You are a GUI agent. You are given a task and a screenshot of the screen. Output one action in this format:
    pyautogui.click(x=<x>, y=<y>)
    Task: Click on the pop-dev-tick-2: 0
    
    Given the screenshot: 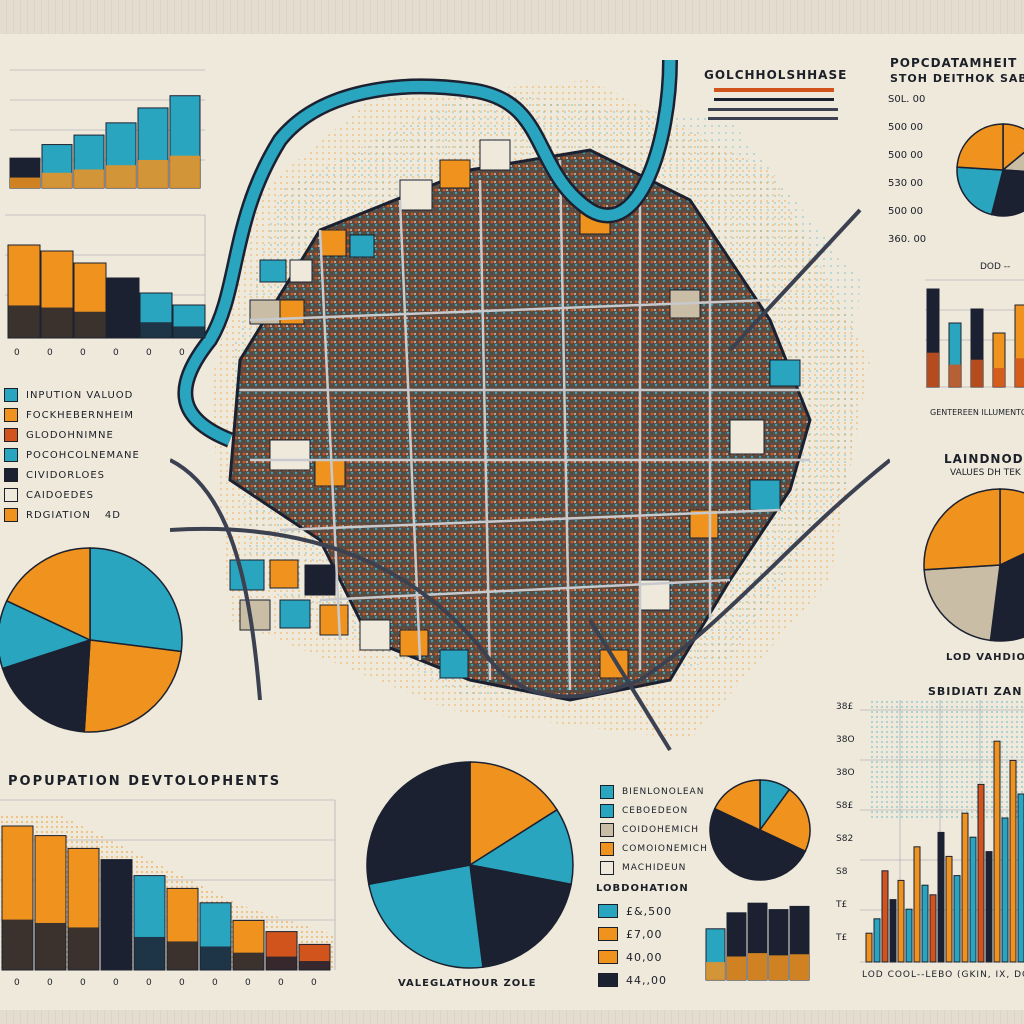 What is the action you would take?
    pyautogui.click(x=50, y=983)
    